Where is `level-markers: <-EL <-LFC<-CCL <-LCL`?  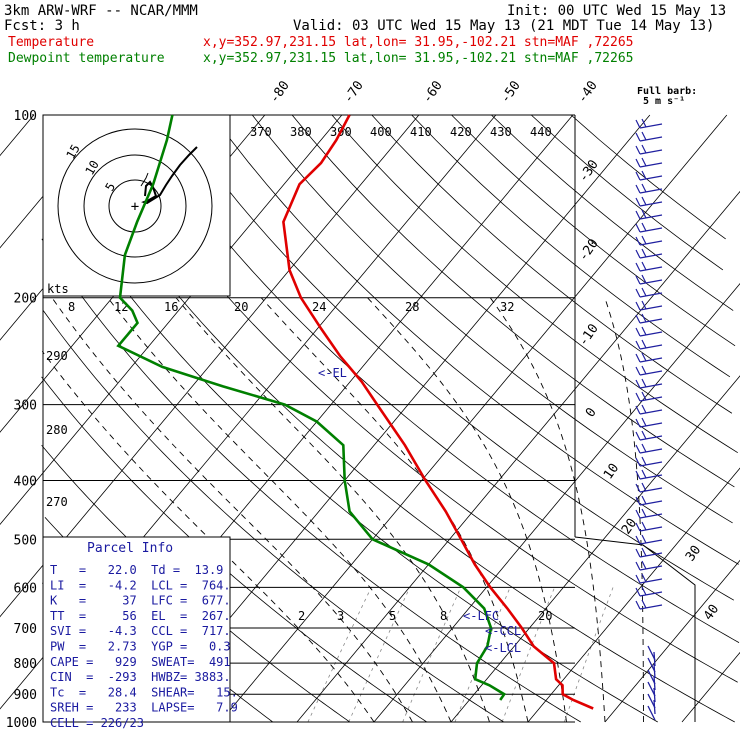
level-markers: <-EL <-LFC<-CCL <-LCL is located at coordinates (419, 510).